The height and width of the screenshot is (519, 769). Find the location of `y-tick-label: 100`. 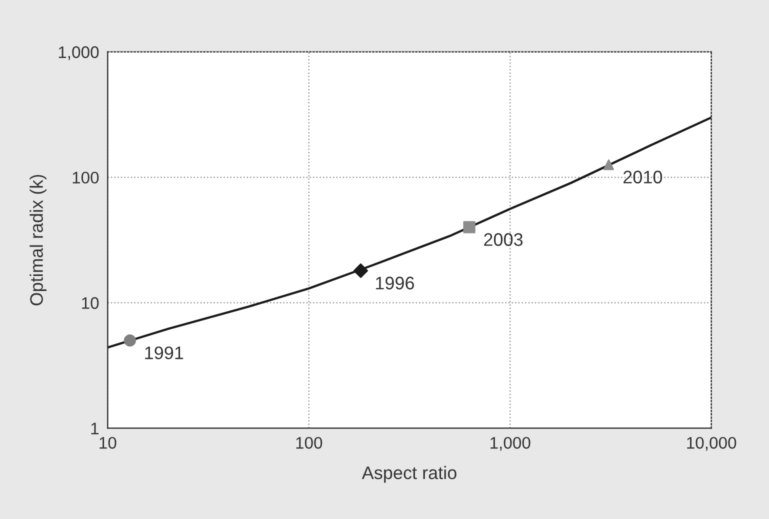

y-tick-label: 100 is located at coordinates (85, 178).